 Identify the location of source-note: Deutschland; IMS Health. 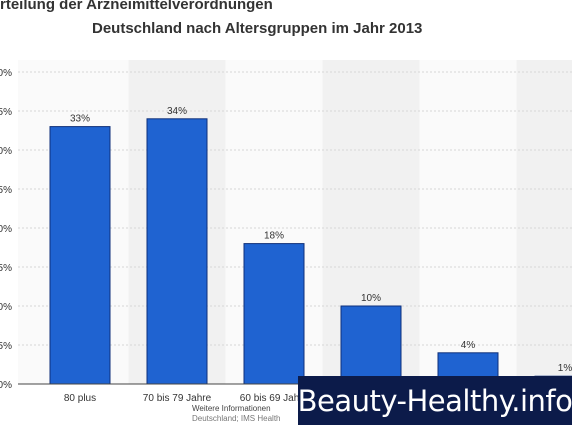
(236, 418).